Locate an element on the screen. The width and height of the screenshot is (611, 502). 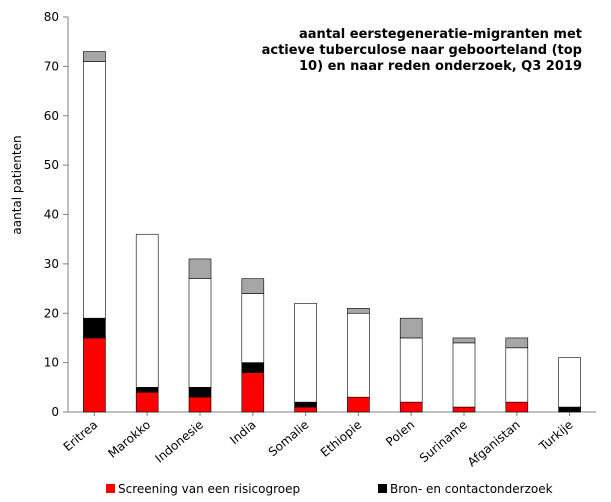
y-tick-label: 30 is located at coordinates (51, 264).